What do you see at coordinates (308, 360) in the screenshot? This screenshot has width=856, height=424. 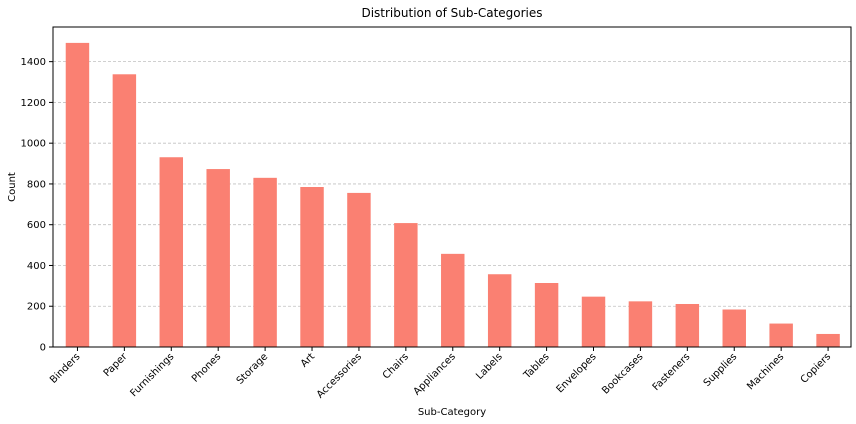 I see `x-tick-label: Art` at bounding box center [308, 360].